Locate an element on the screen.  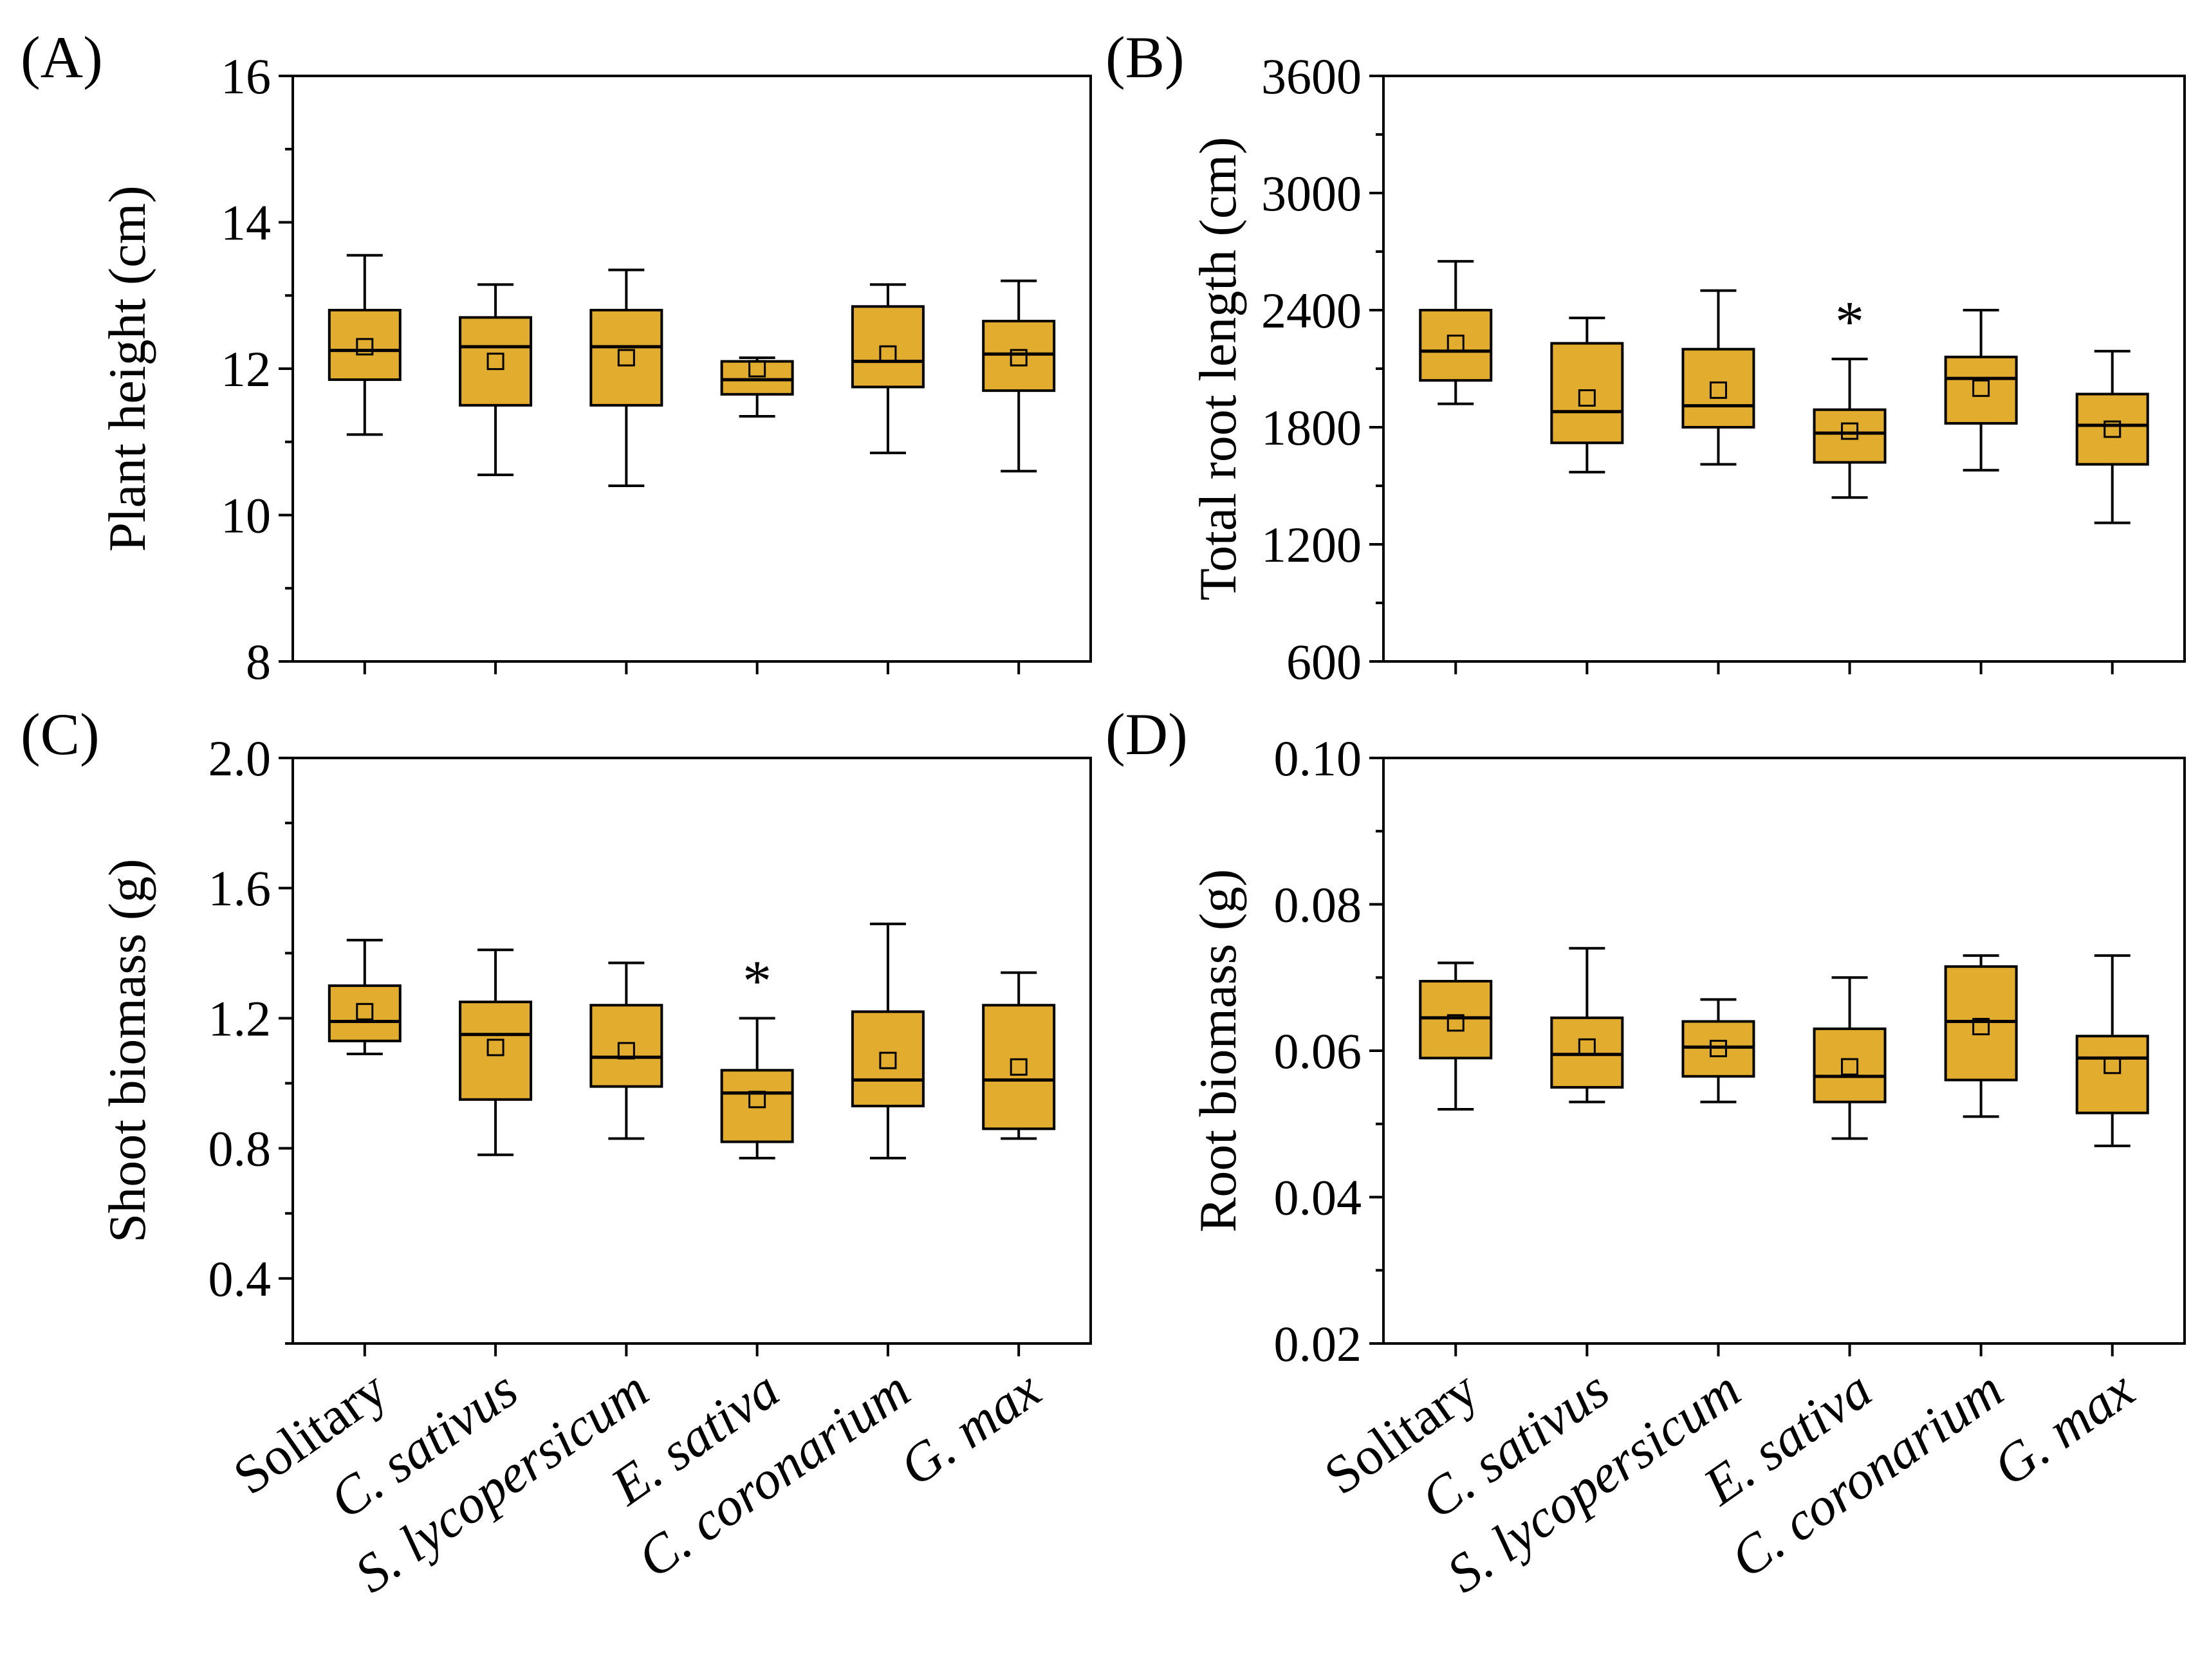
panel-label: (C) is located at coordinates (61, 734).